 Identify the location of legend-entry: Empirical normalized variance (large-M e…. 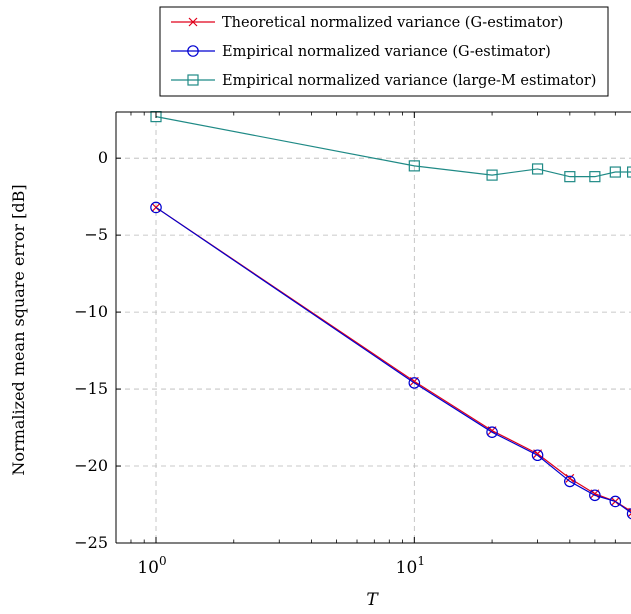
(383, 81).